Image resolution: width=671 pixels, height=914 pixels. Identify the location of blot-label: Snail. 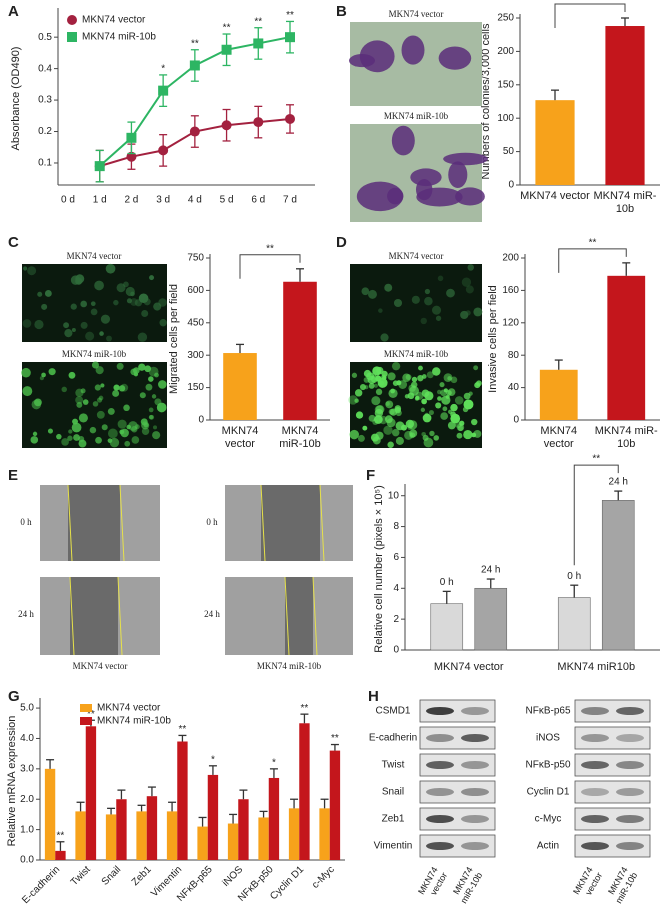
(393, 792).